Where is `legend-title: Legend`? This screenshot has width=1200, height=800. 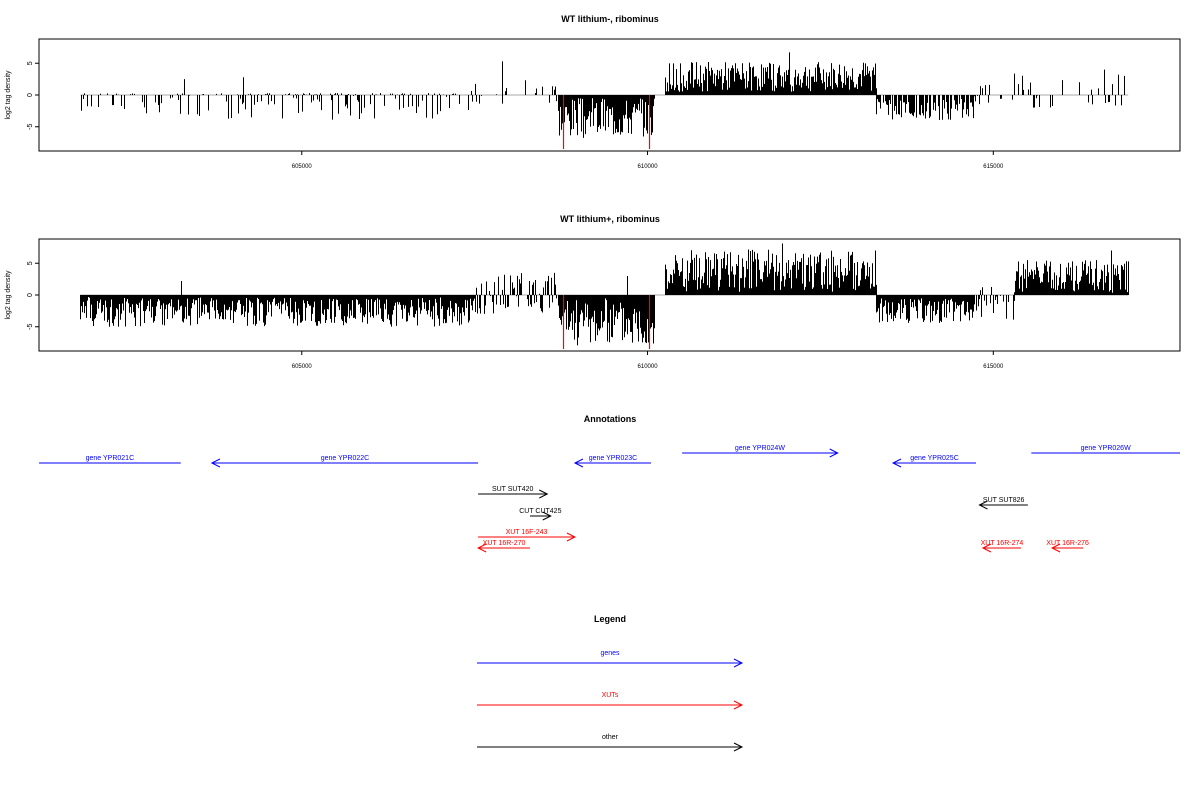 legend-title: Legend is located at coordinates (610, 619).